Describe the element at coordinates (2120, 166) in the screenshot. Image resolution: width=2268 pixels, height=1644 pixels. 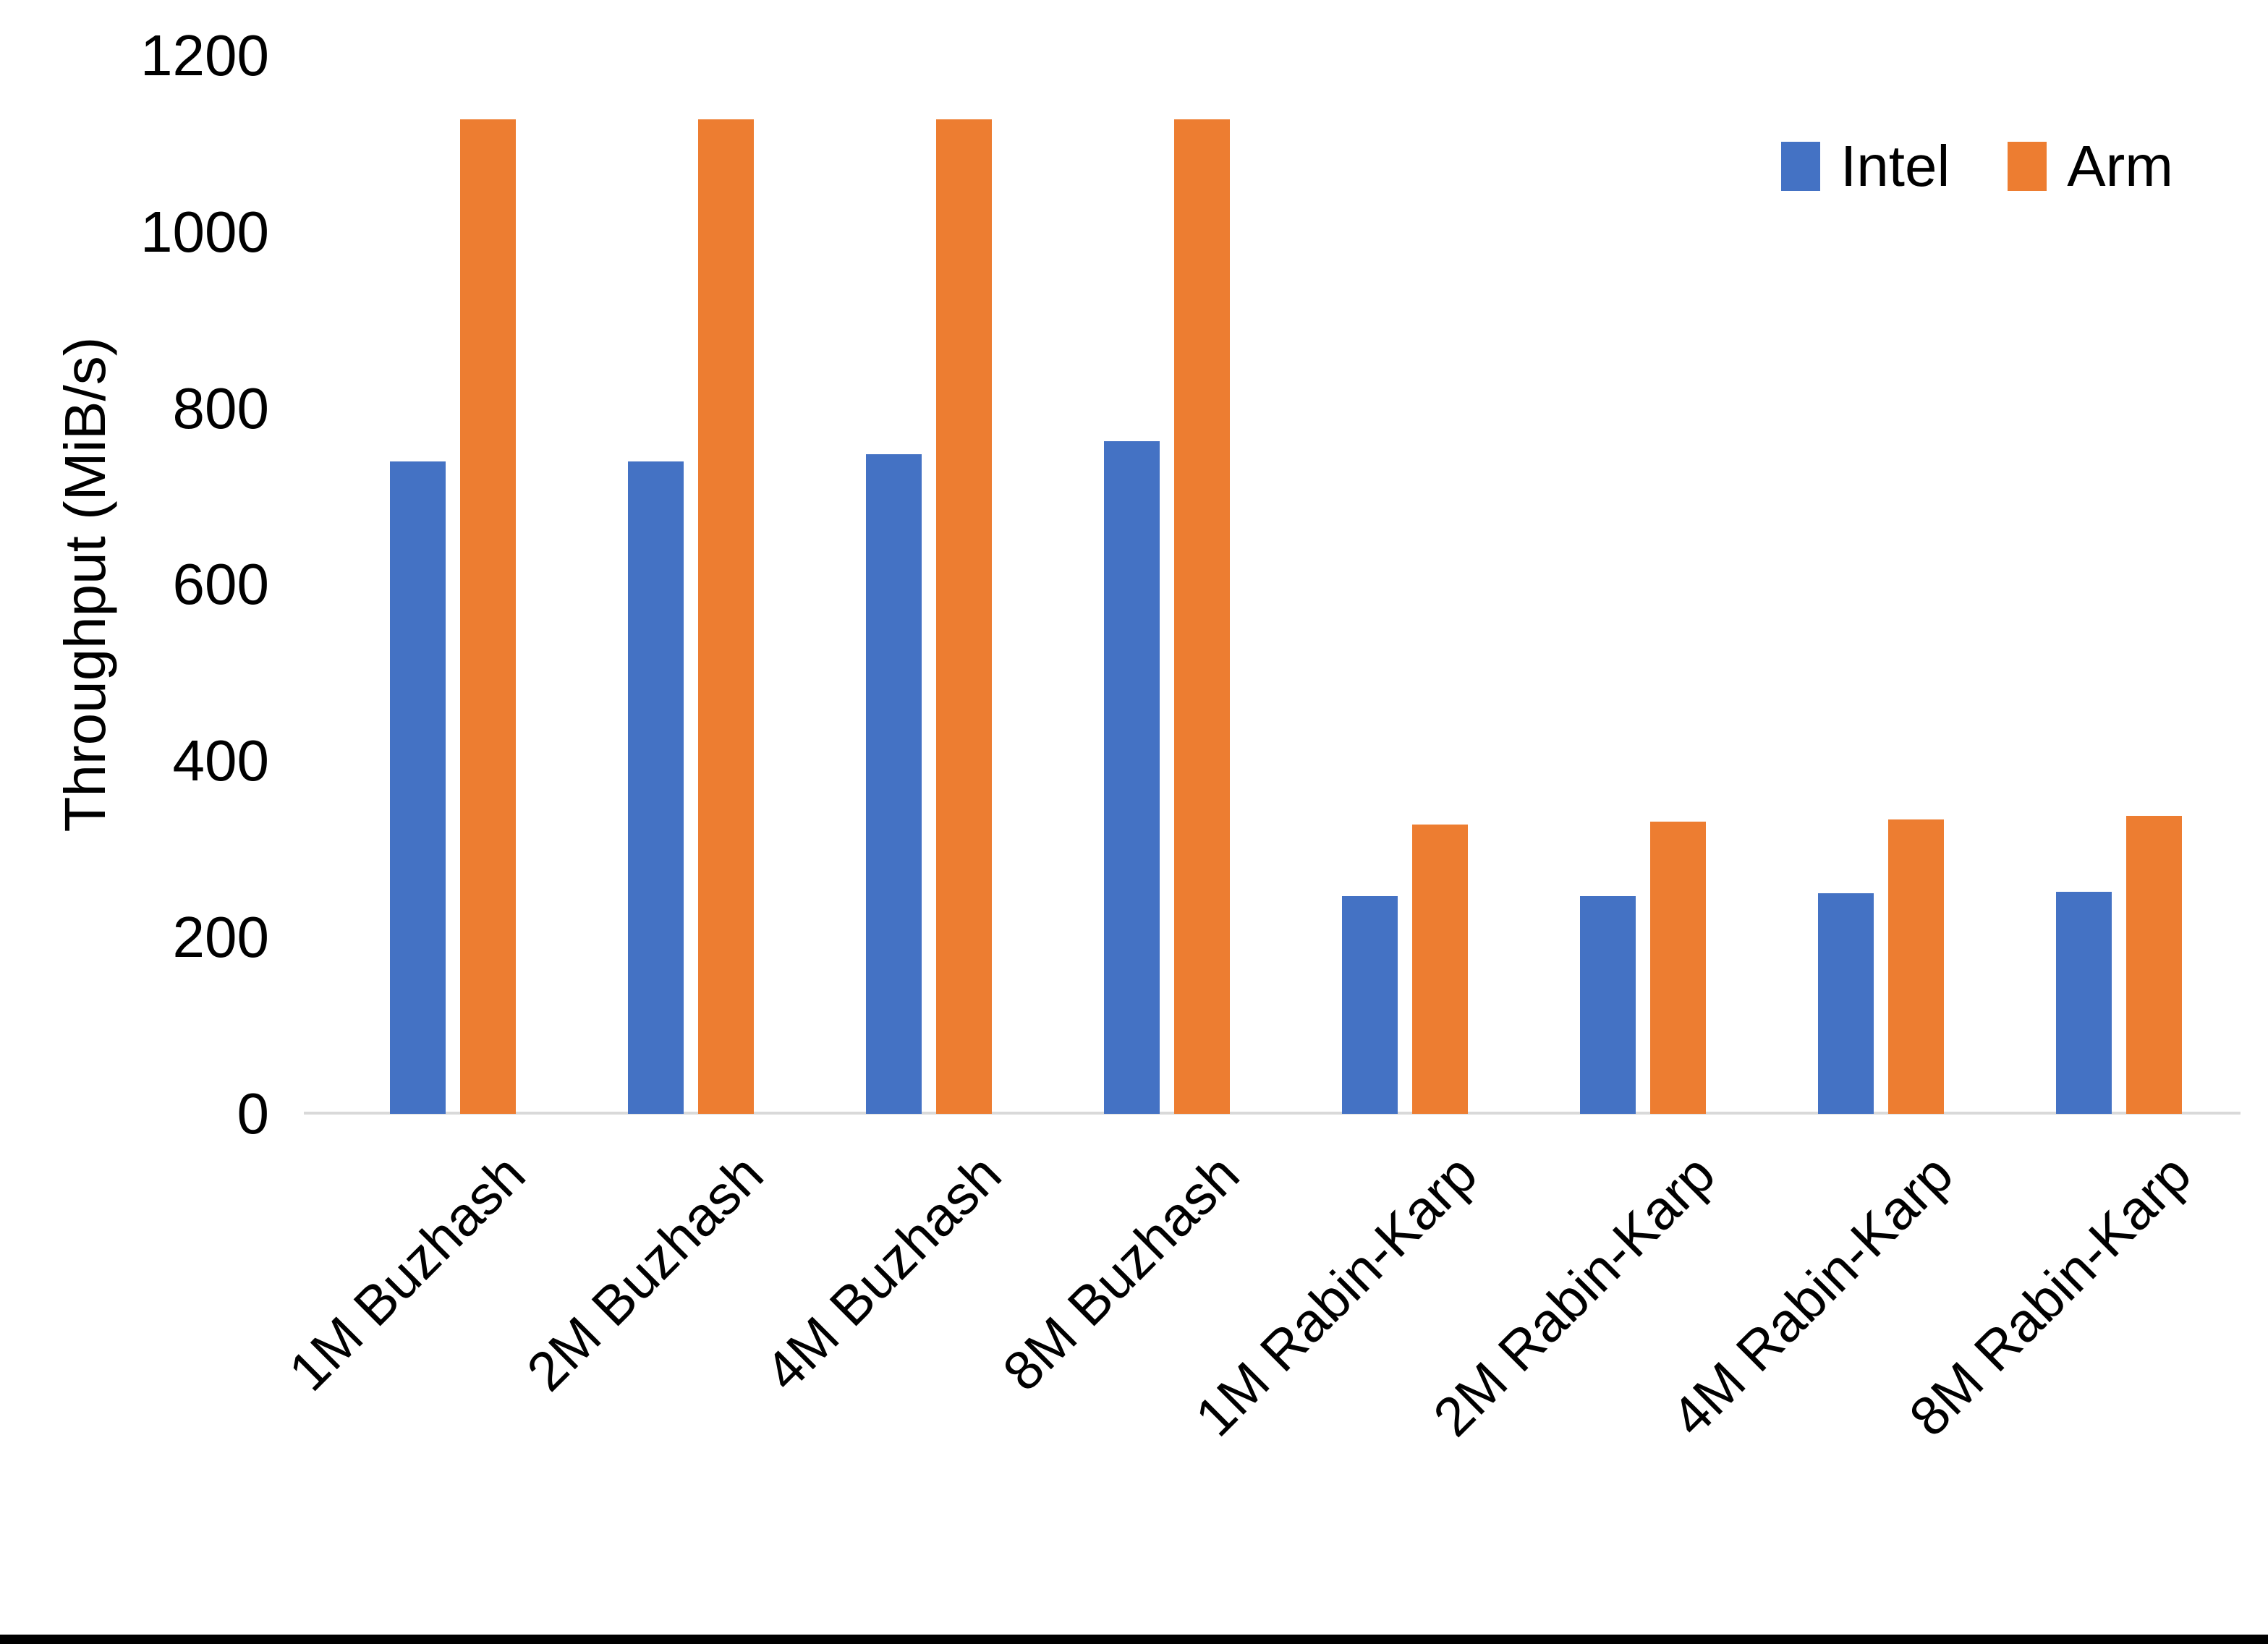
I see `legend-label-arm: Arm` at that location.